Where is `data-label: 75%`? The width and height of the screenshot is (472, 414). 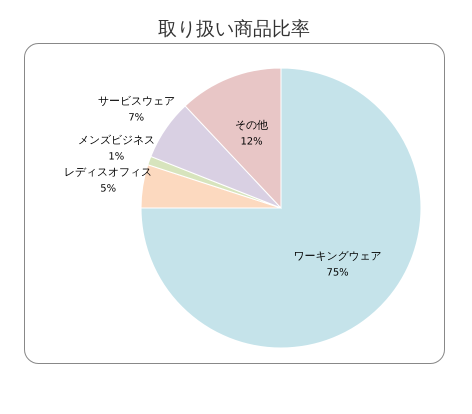
data-label: 75% is located at coordinates (337, 273).